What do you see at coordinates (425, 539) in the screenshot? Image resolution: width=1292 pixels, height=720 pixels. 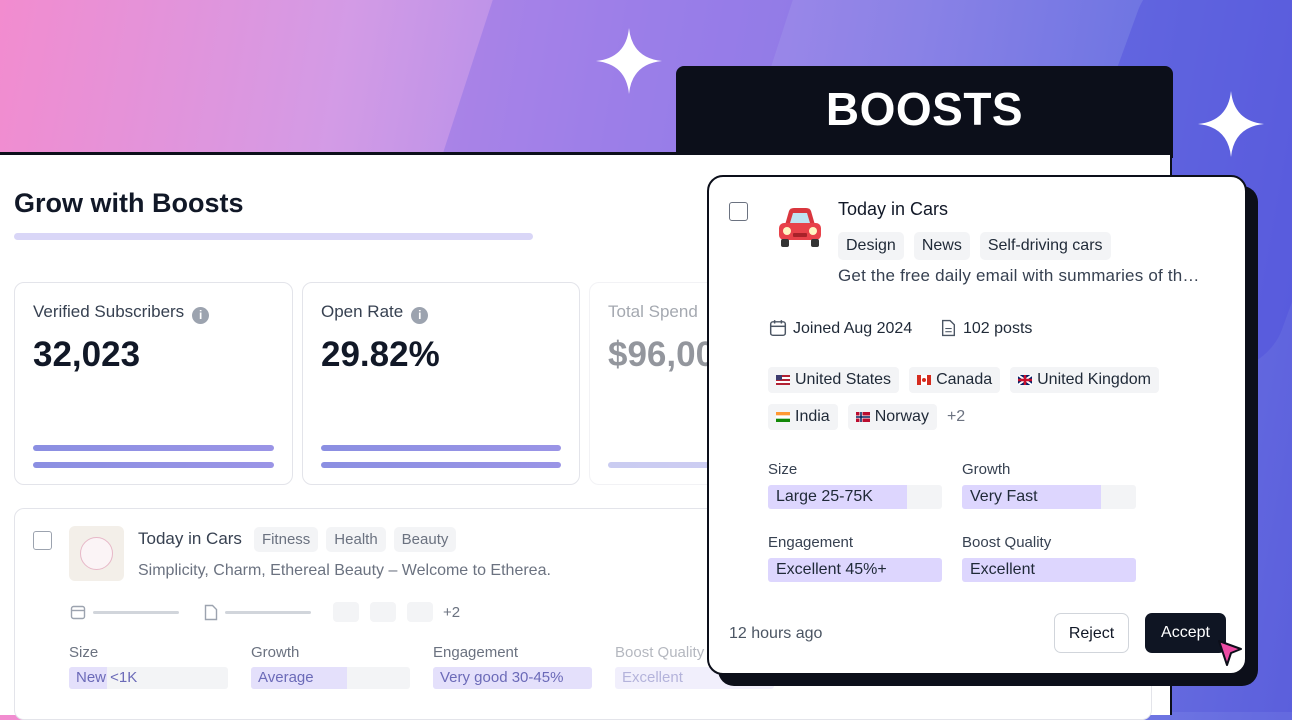 I see `row-tag: Beauty` at bounding box center [425, 539].